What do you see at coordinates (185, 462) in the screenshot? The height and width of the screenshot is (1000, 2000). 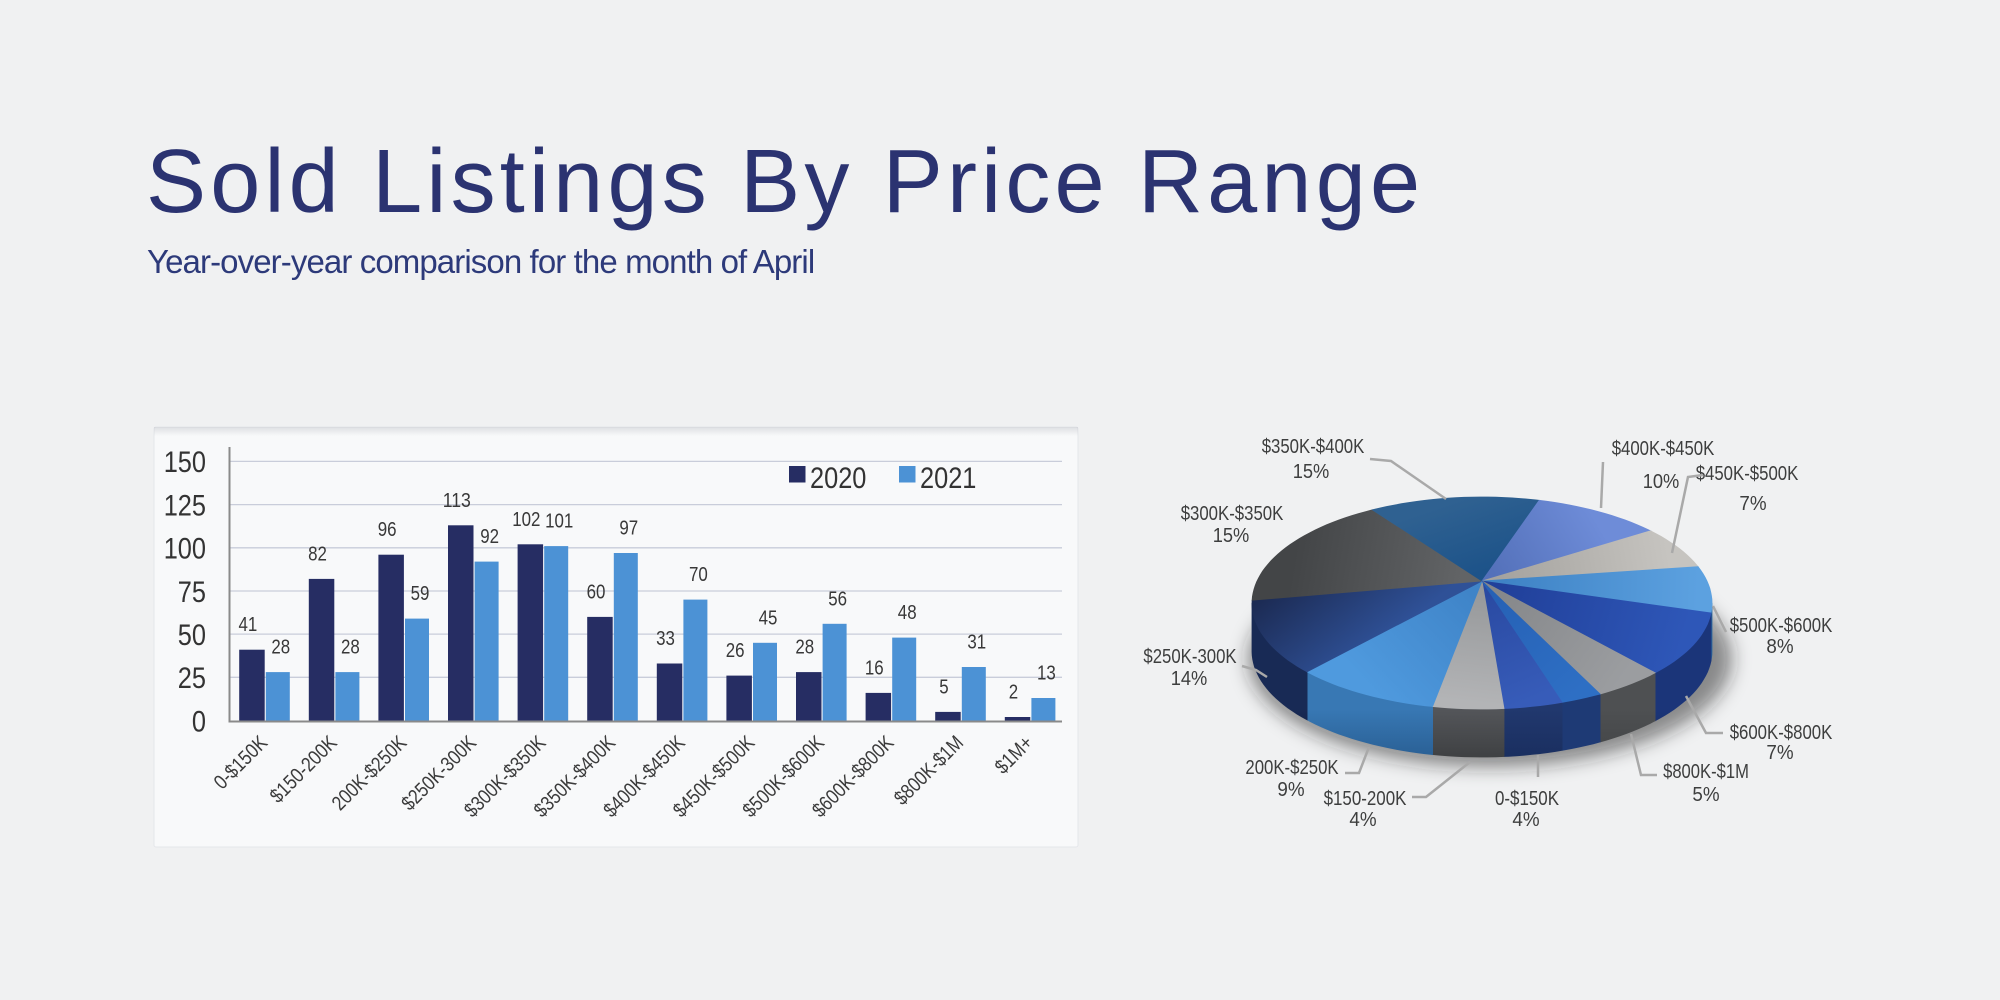 I see `svg-text: 150` at bounding box center [185, 462].